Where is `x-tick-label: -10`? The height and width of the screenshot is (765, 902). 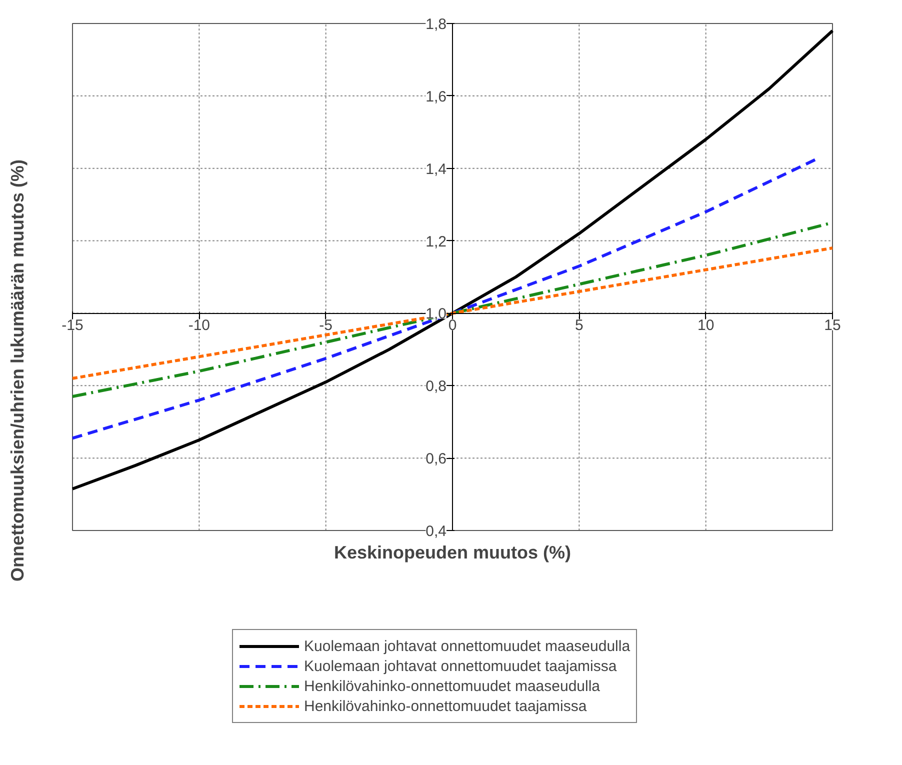
x-tick-label: -10 is located at coordinates (199, 325).